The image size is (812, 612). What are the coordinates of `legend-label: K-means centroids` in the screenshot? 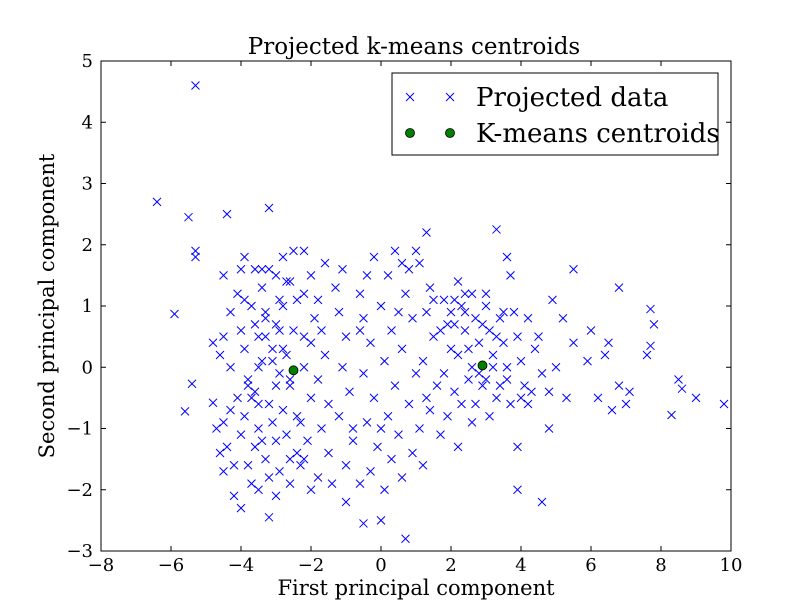 It's located at (598, 134).